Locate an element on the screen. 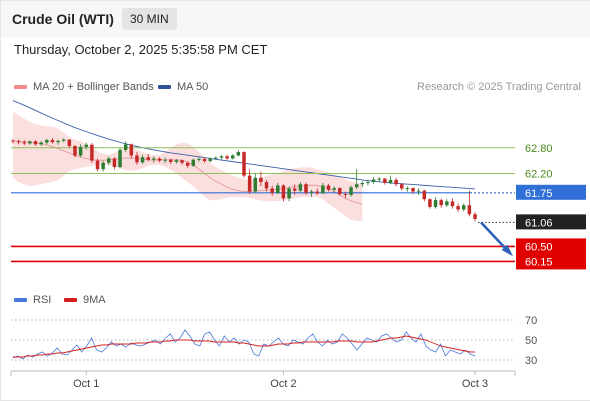  x-tick-label: Oct 2 is located at coordinates (283, 384).